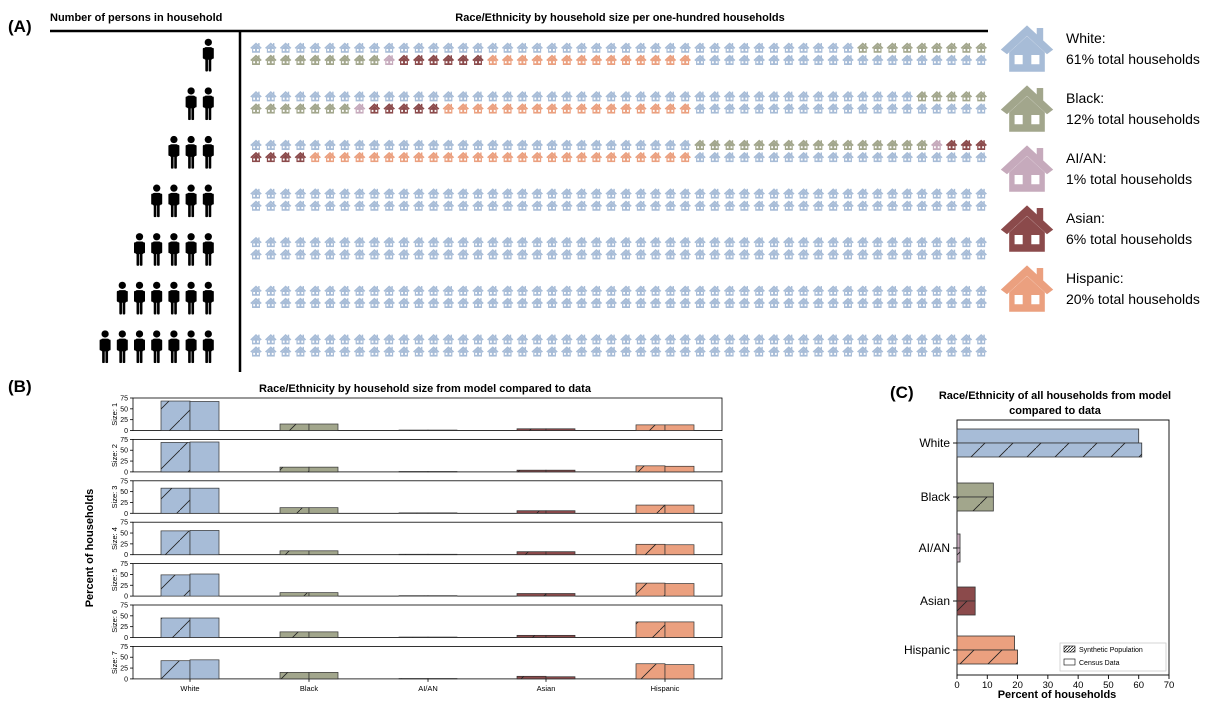  I want to click on subplot-label: Size: 4, so click(114, 538).